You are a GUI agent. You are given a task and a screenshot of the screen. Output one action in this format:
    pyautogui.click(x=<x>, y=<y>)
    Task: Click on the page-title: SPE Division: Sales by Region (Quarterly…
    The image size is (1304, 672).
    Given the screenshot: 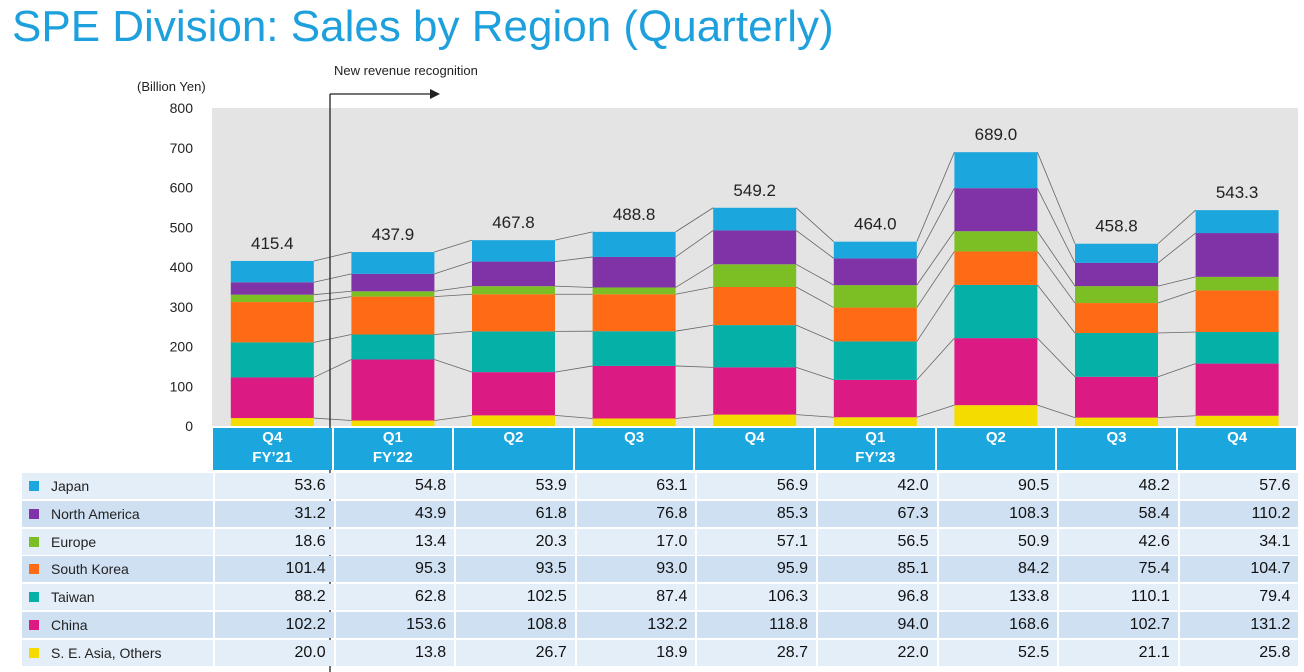 What is the action you would take?
    pyautogui.click(x=423, y=26)
    